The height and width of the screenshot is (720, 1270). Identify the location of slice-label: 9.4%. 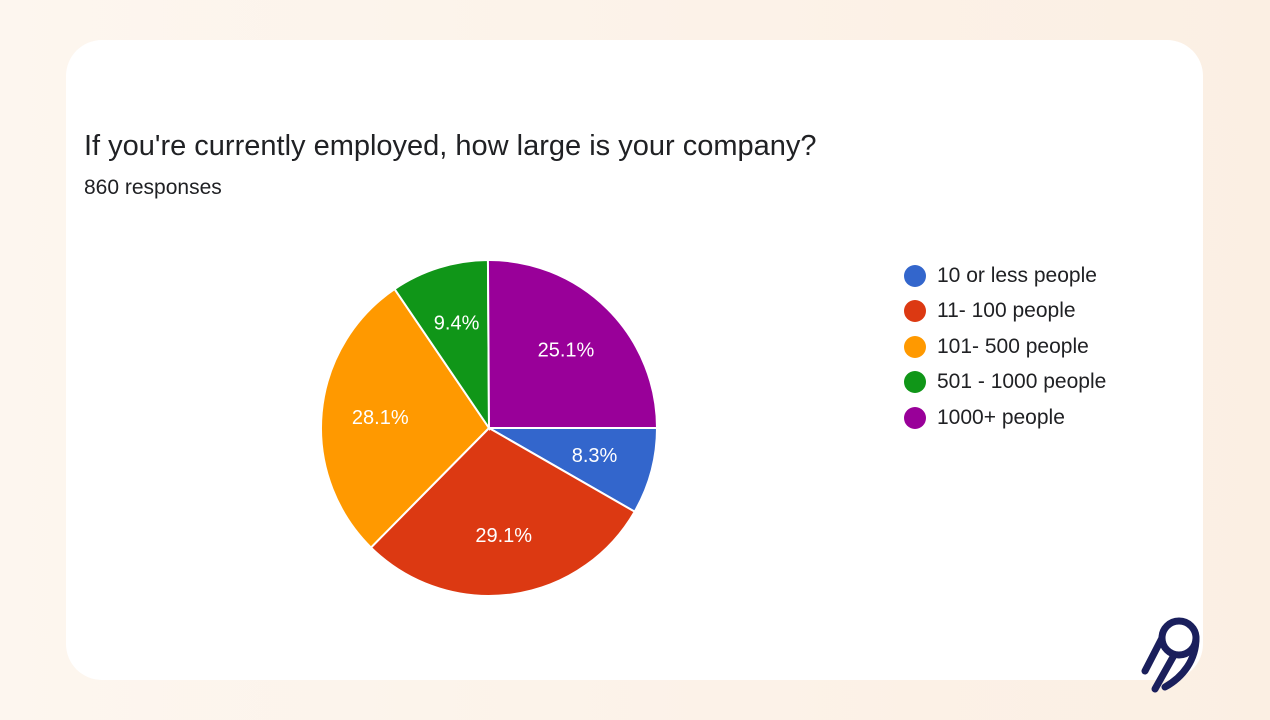
(457, 324).